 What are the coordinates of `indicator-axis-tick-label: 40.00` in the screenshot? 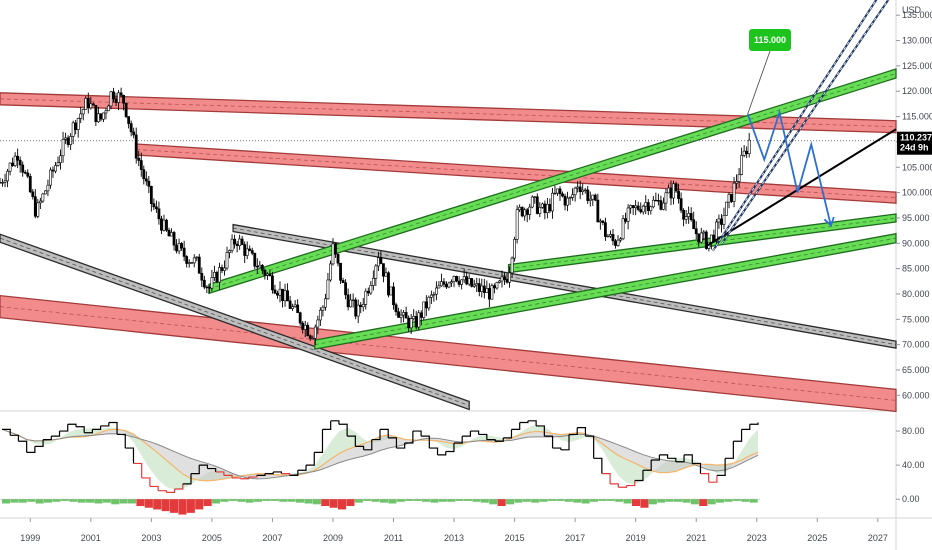 It's located at (913, 465).